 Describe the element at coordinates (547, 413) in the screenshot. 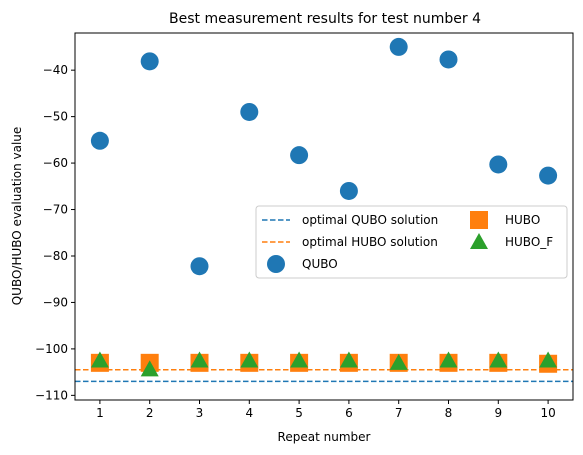

I see `x-tick-label: 10` at that location.